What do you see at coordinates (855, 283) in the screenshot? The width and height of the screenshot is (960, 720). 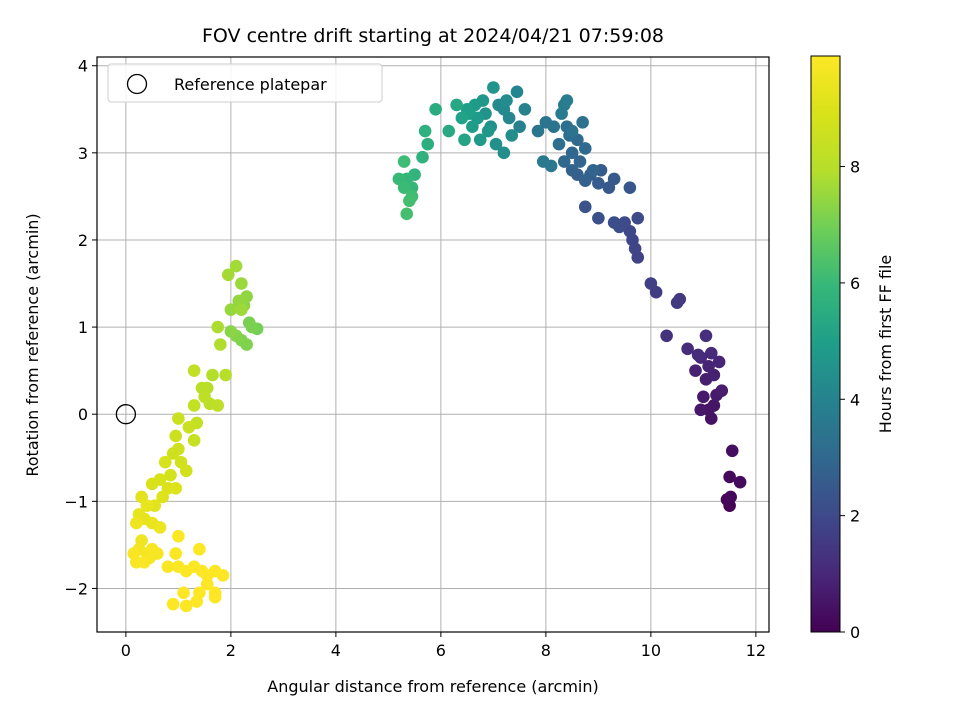 I see `colorbar-tick-label: 6` at bounding box center [855, 283].